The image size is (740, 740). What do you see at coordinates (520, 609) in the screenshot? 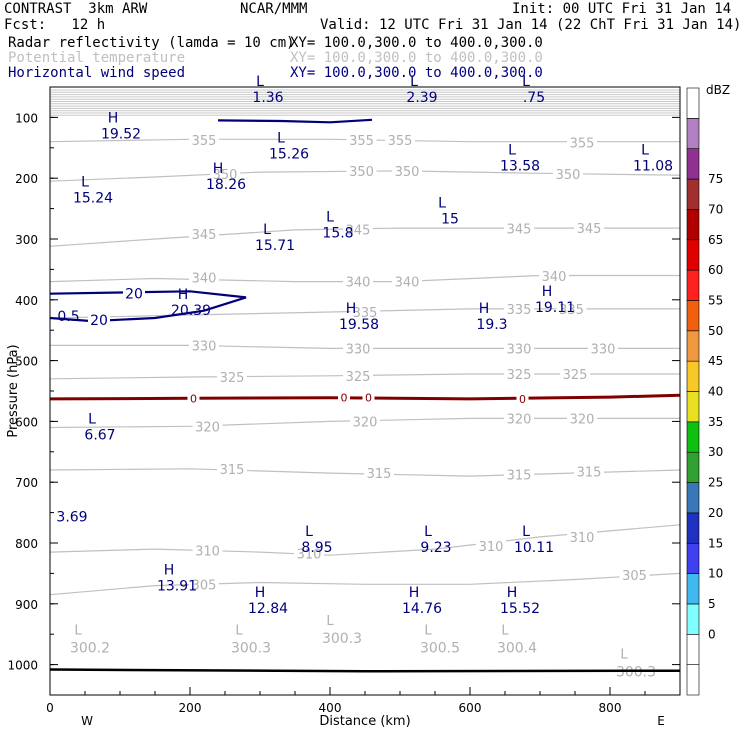
I see `wind-extremum-value: 15.52` at bounding box center [520, 609].